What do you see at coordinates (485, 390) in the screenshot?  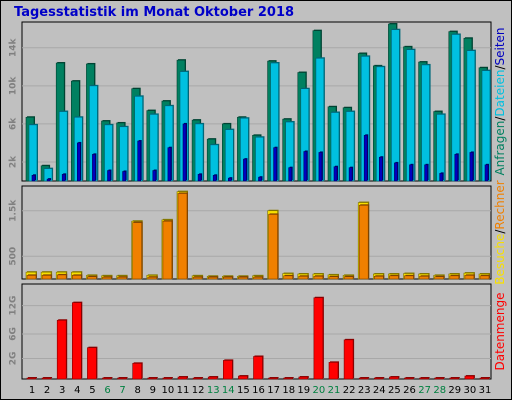 I see `x-tick-label-day-31: 31` at bounding box center [485, 390].